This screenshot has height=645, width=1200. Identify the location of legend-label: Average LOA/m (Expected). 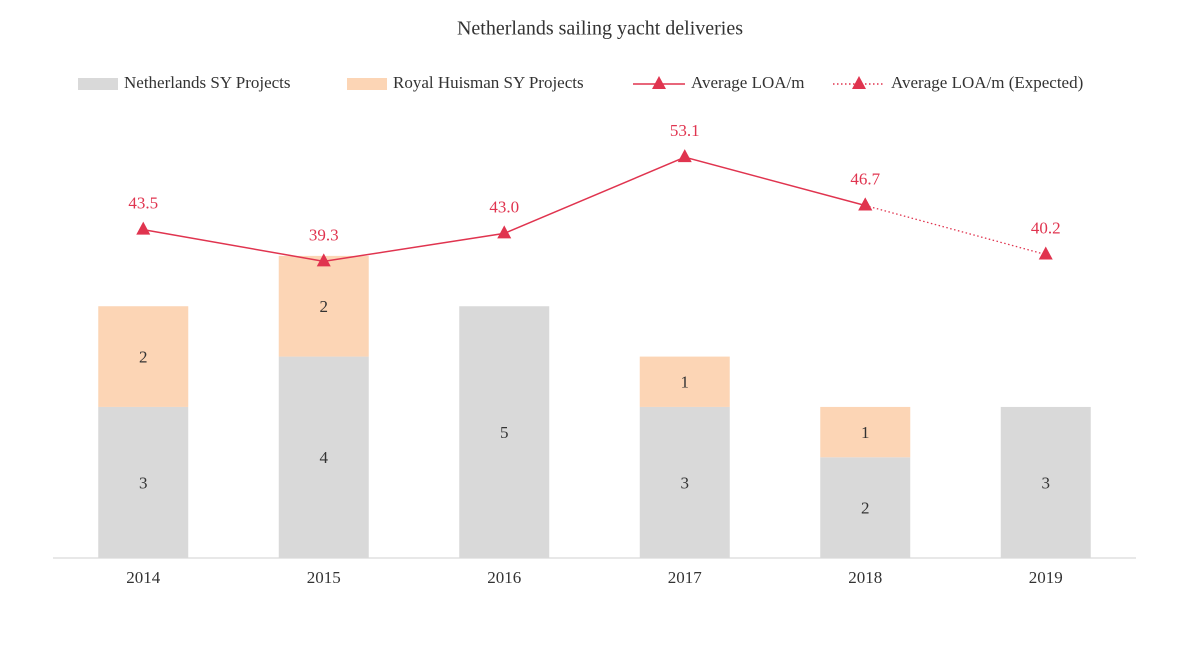
(987, 82).